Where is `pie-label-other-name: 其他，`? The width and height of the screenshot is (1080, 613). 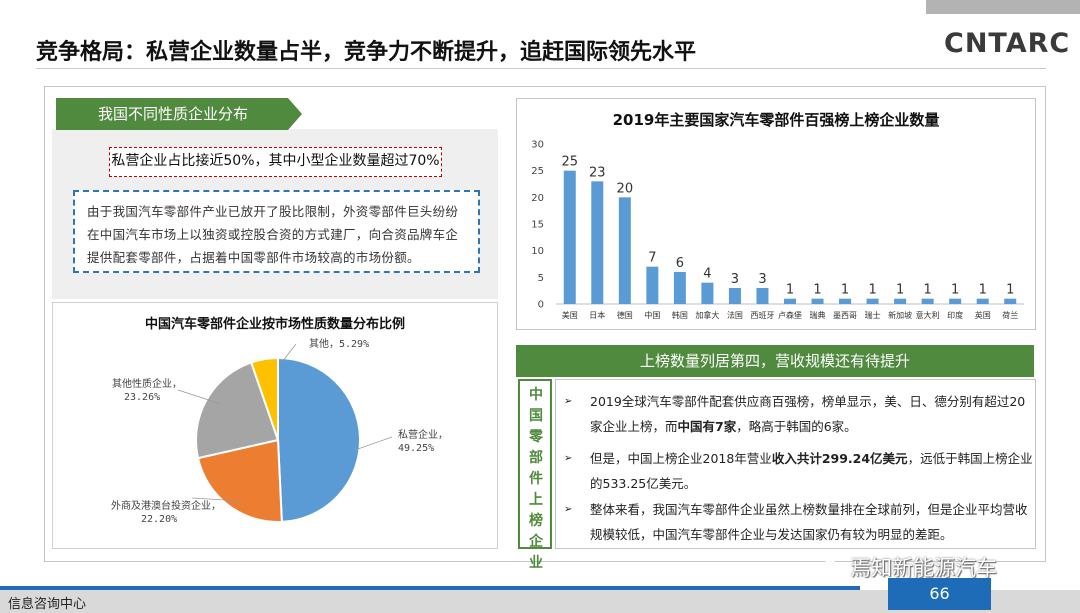
pie-label-other-name: 其他， is located at coordinates (324, 344).